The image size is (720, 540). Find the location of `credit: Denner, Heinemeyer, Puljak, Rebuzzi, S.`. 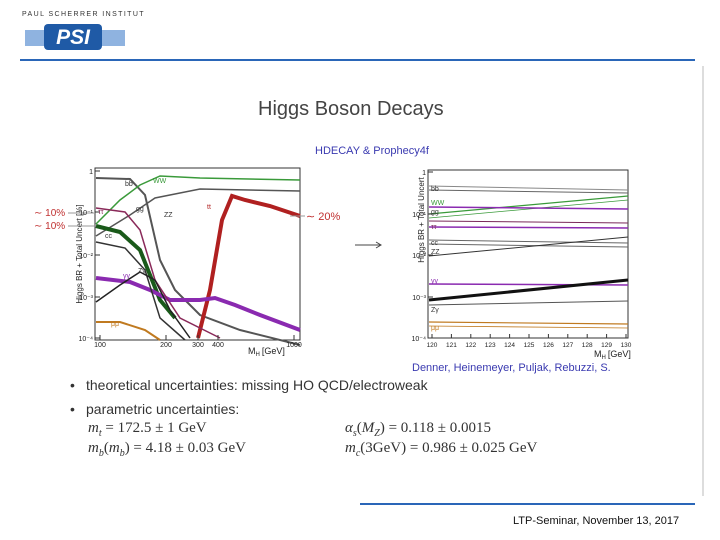

credit: Denner, Heinemeyer, Puljak, Rebuzzi, S. is located at coordinates (511, 368).